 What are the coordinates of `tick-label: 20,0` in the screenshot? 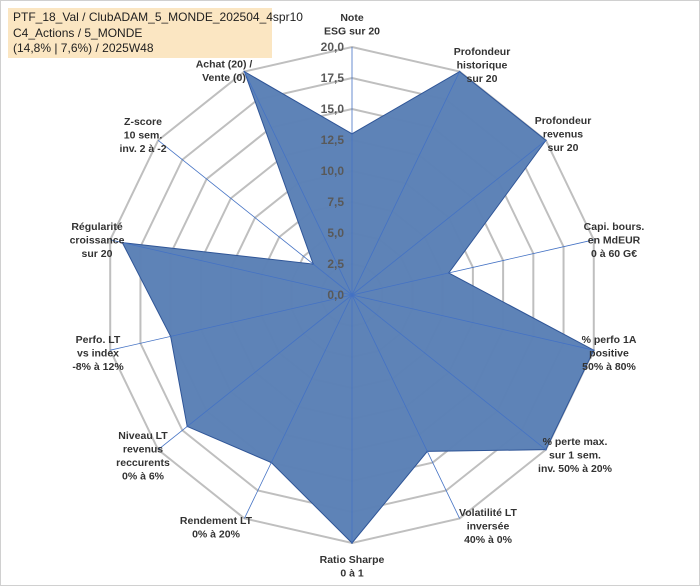 It's located at (333, 47).